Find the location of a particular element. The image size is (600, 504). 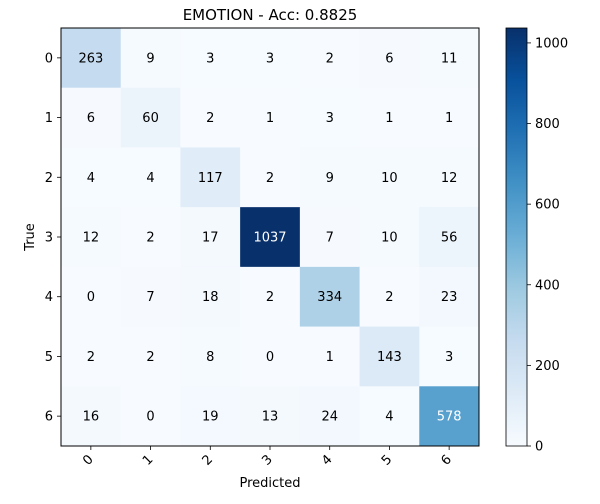

cell-value-label: 9 is located at coordinates (330, 178).